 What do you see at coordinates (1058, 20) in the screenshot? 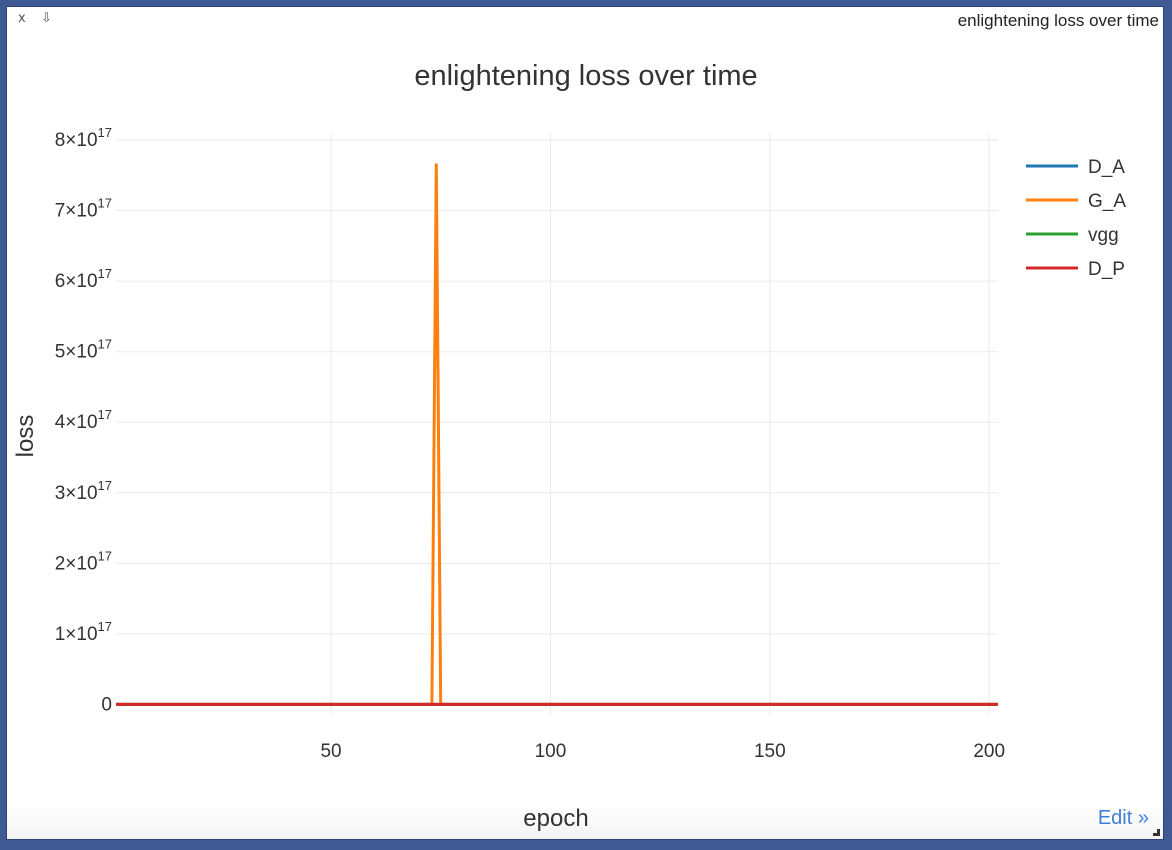
I see `pane-title: enlightening loss over time` at bounding box center [1058, 20].